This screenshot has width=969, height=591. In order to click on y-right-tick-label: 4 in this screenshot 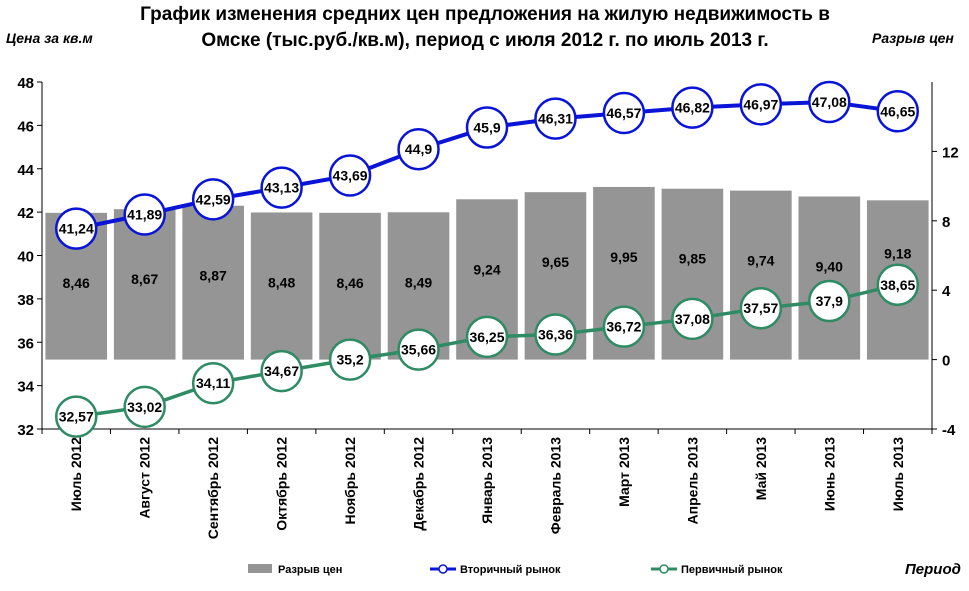, I will do `click(946, 291)`.